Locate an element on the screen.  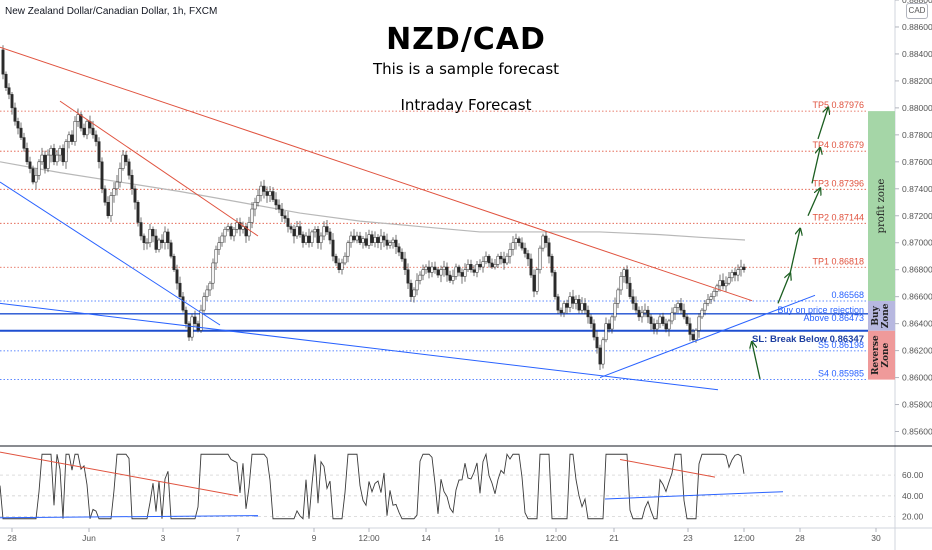
price-tick-label: 0.88000 is located at coordinates (917, 108).